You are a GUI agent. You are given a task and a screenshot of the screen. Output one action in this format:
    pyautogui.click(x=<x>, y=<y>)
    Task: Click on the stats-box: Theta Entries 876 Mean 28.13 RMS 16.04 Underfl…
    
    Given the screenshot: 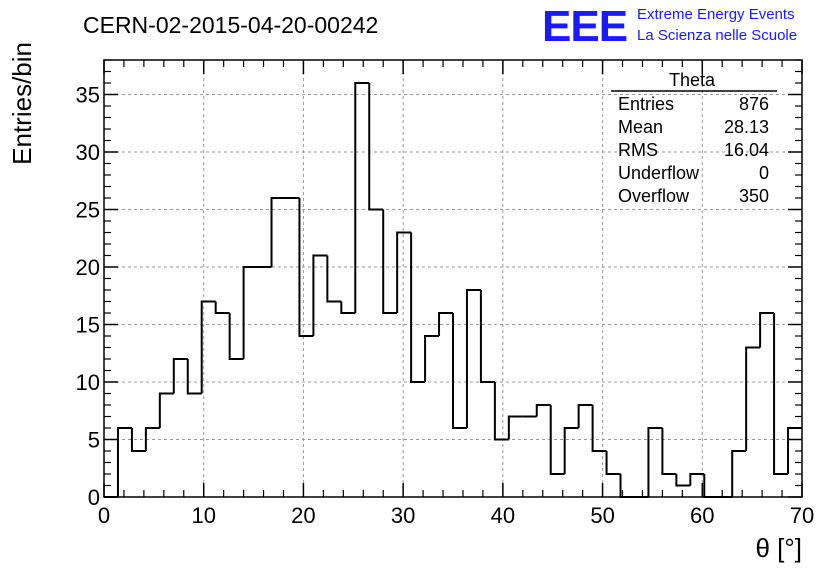 What is the action you would take?
    pyautogui.click(x=694, y=138)
    